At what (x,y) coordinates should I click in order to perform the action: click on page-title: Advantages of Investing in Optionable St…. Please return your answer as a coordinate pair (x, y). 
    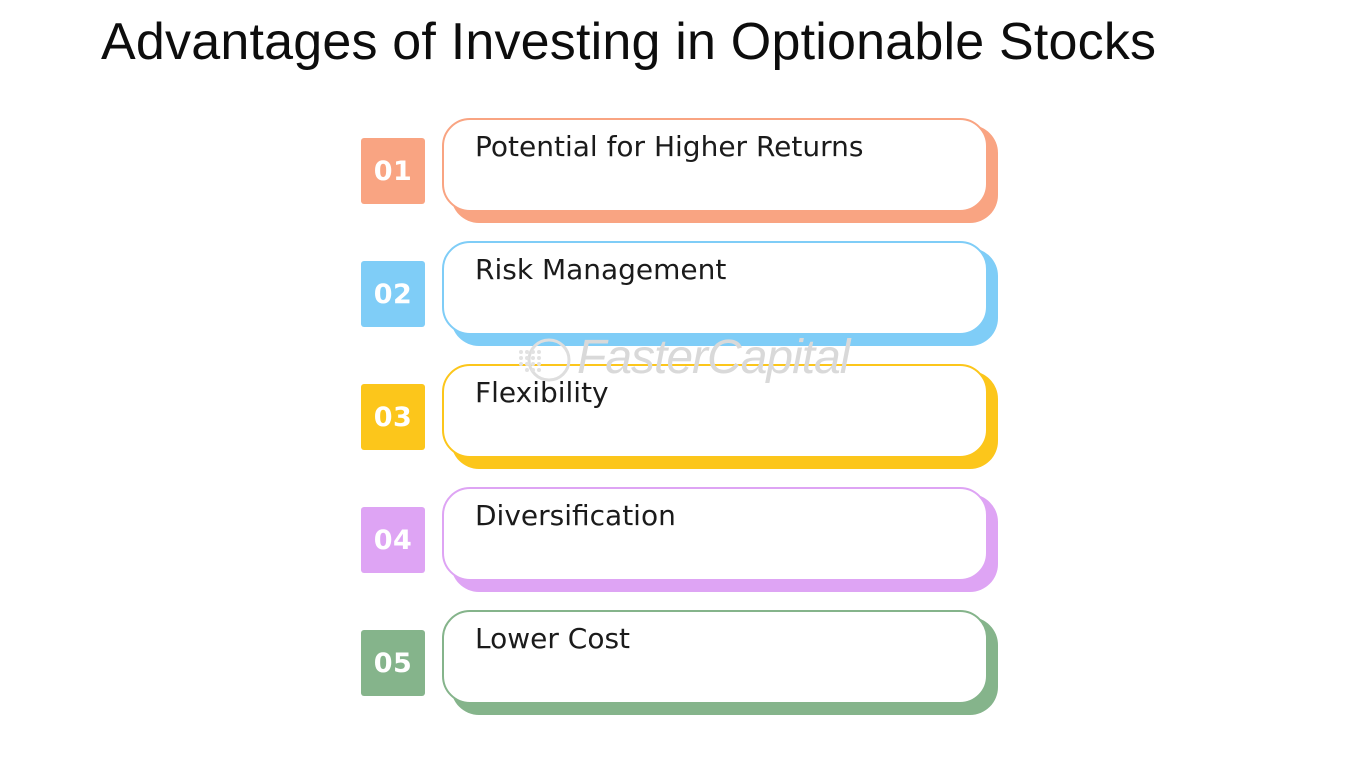
    Looking at the image, I should click on (629, 42).